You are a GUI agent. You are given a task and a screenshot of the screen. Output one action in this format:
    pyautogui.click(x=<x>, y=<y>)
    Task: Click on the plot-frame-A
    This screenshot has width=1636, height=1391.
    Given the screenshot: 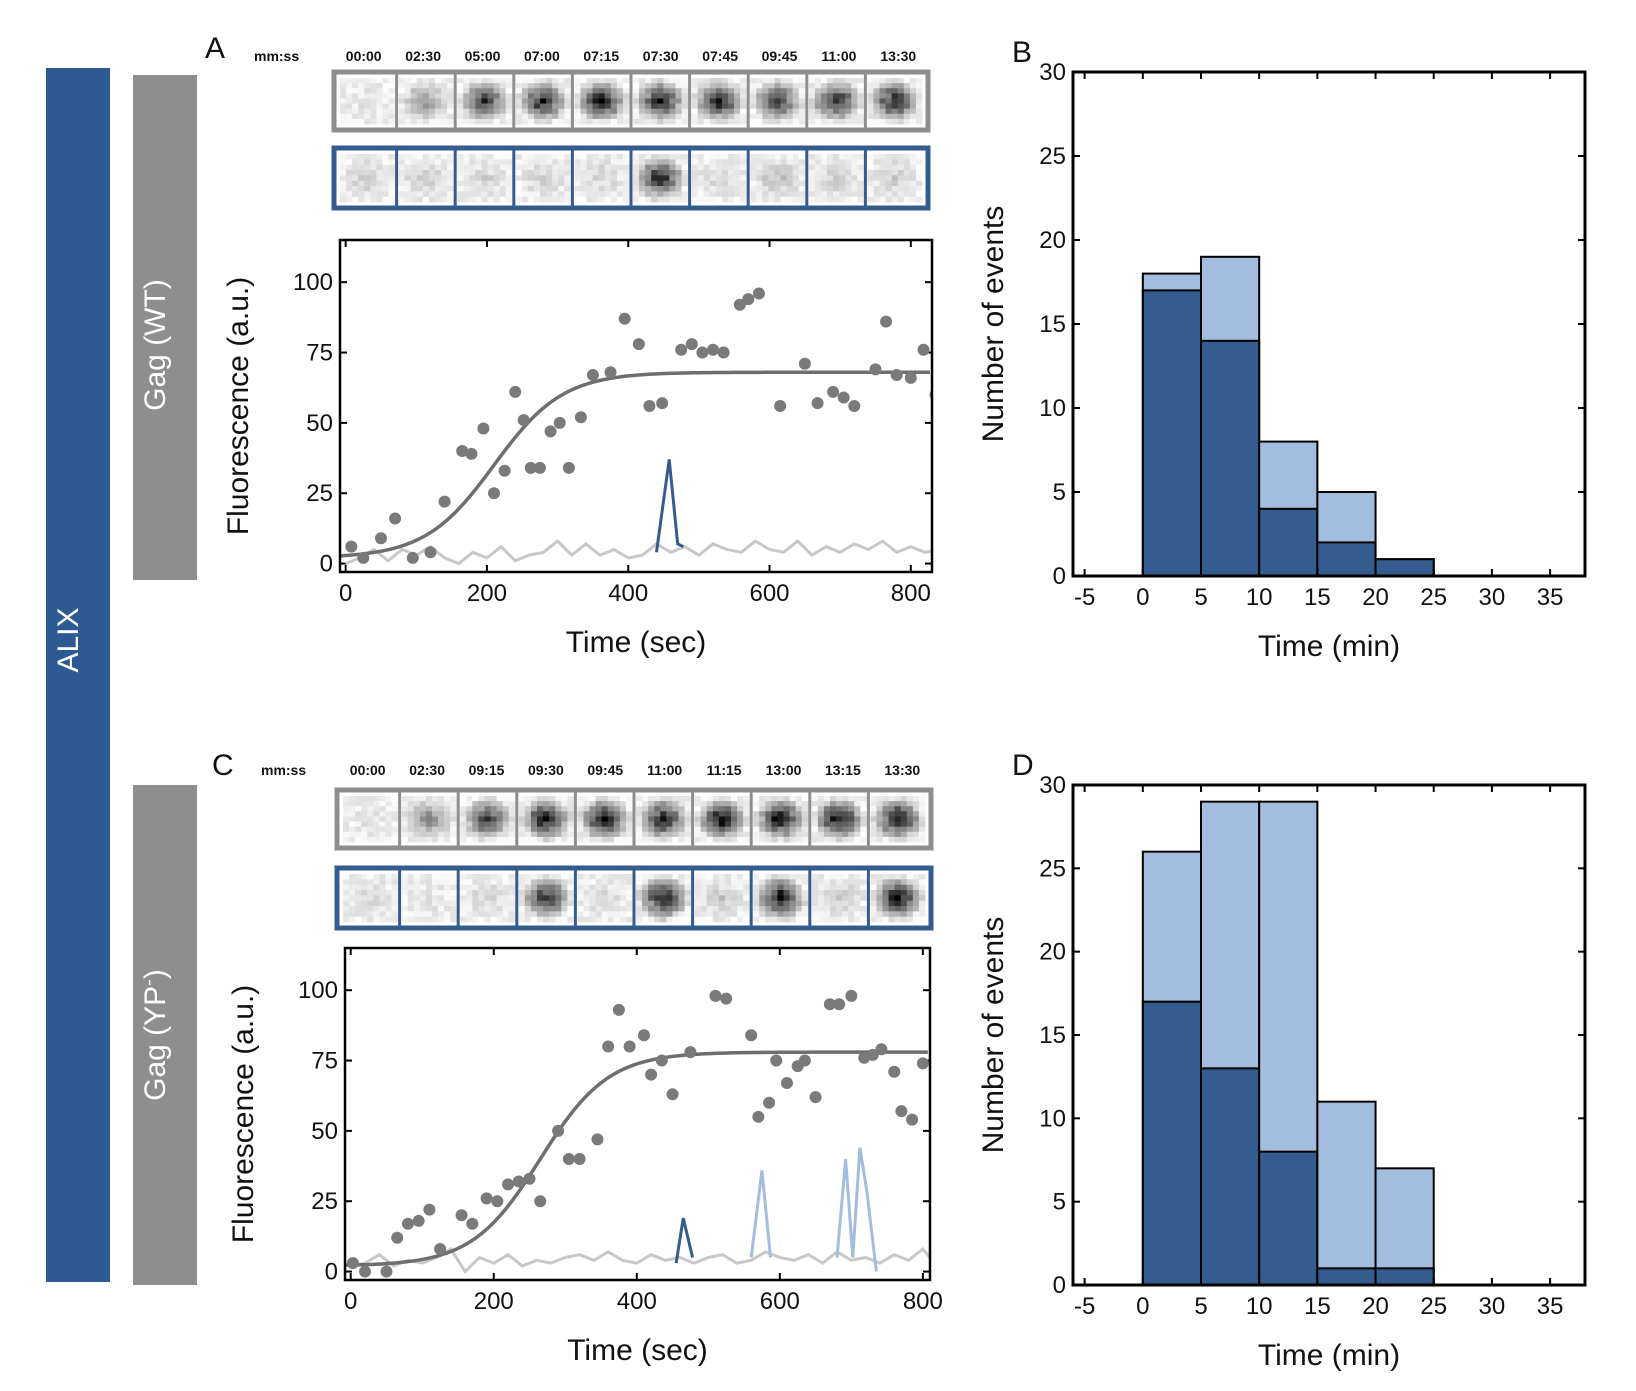 What is the action you would take?
    pyautogui.click(x=636, y=406)
    